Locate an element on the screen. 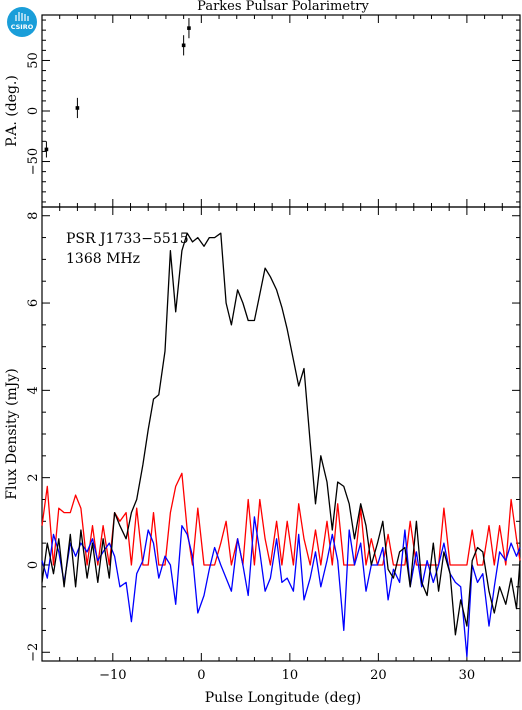 The image size is (522, 710). flux-x-tick-label: 20 is located at coordinates (378, 675).